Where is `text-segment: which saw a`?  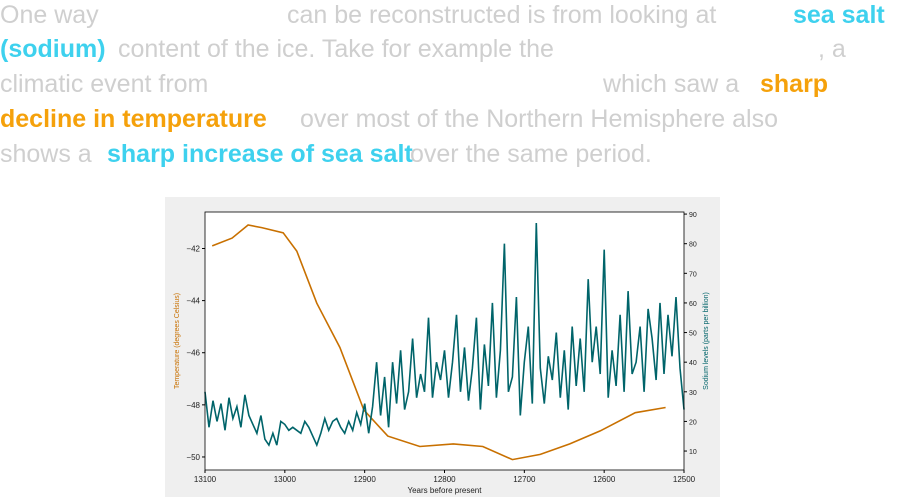
text-segment: which saw a is located at coordinates (671, 84).